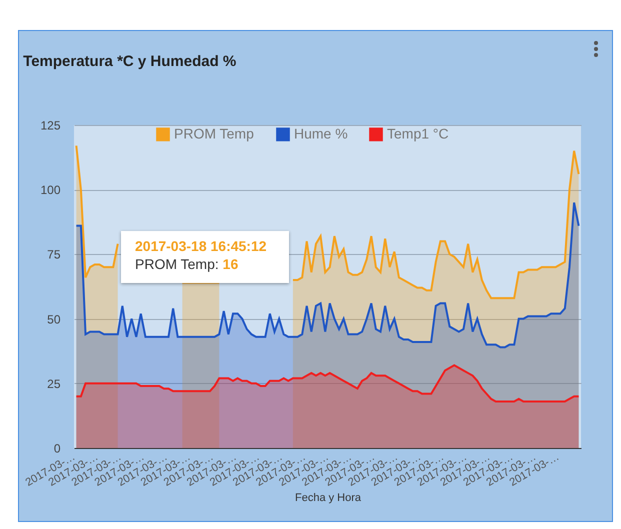 The width and height of the screenshot is (621, 529). What do you see at coordinates (50, 190) in the screenshot?
I see `y-tick-label: 100` at bounding box center [50, 190].